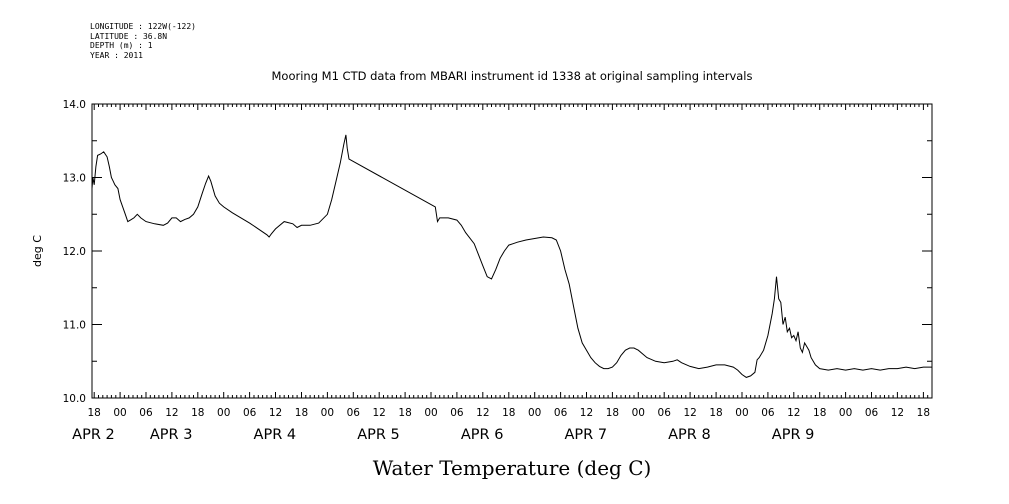 This screenshot has width=1009, height=504. I want to click on variable-title: Water Temperature (deg C), so click(512, 468).